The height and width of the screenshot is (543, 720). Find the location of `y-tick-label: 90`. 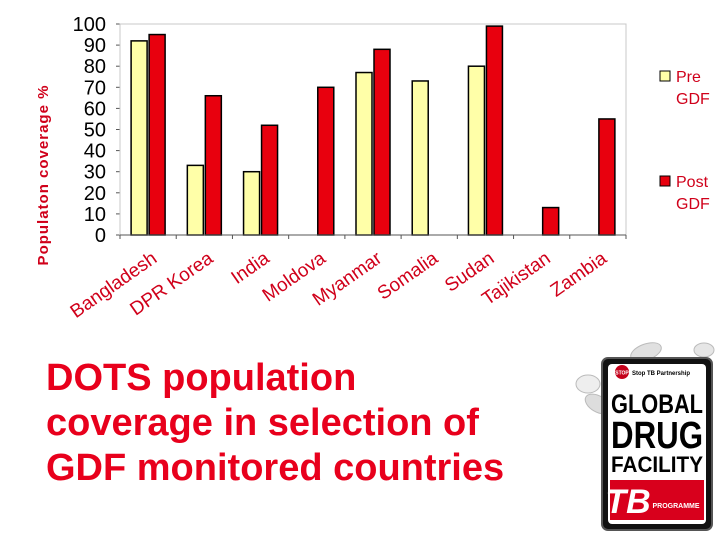

y-tick-label: 90 is located at coordinates (95, 46).